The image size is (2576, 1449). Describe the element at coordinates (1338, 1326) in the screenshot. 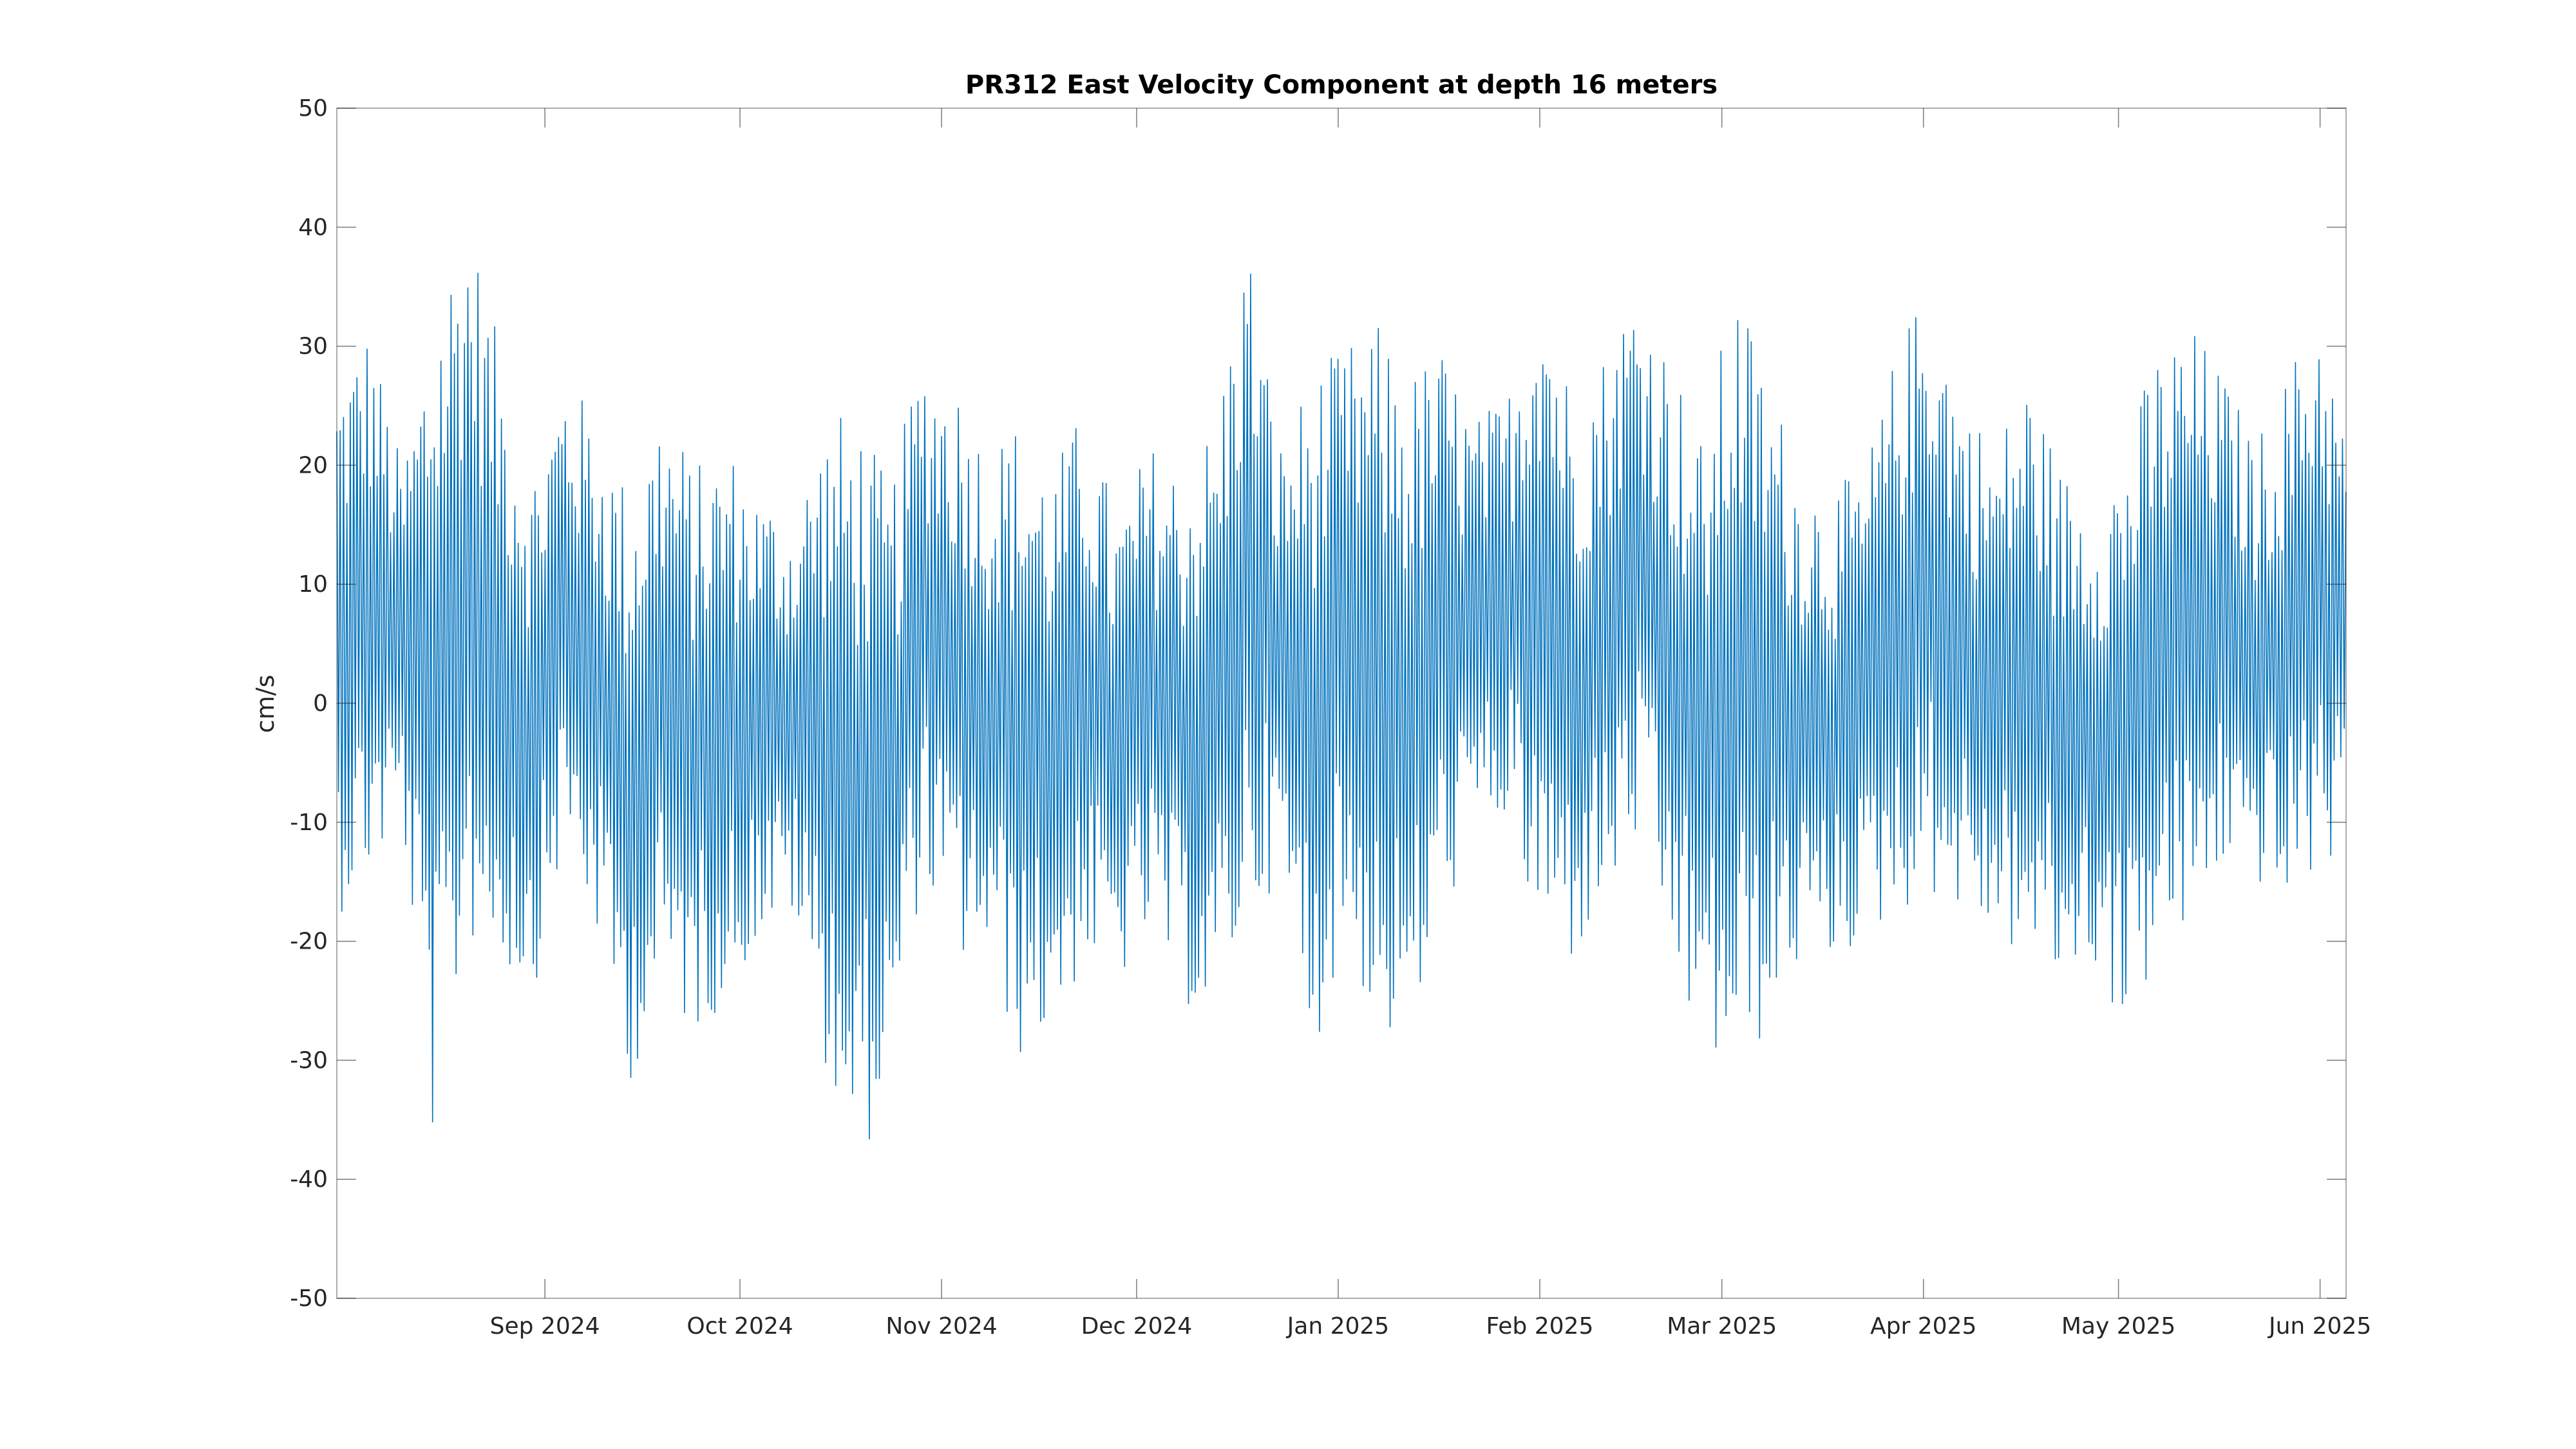

I see `x-tick-label: Jan 2025` at that location.